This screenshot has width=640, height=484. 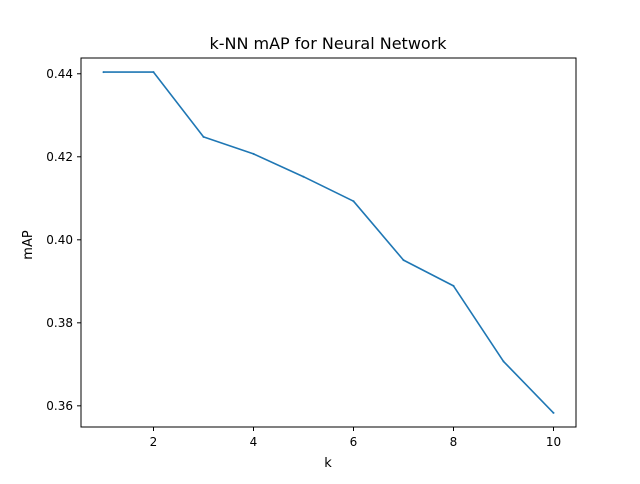 I want to click on x-tick-label: 6, so click(x=354, y=442).